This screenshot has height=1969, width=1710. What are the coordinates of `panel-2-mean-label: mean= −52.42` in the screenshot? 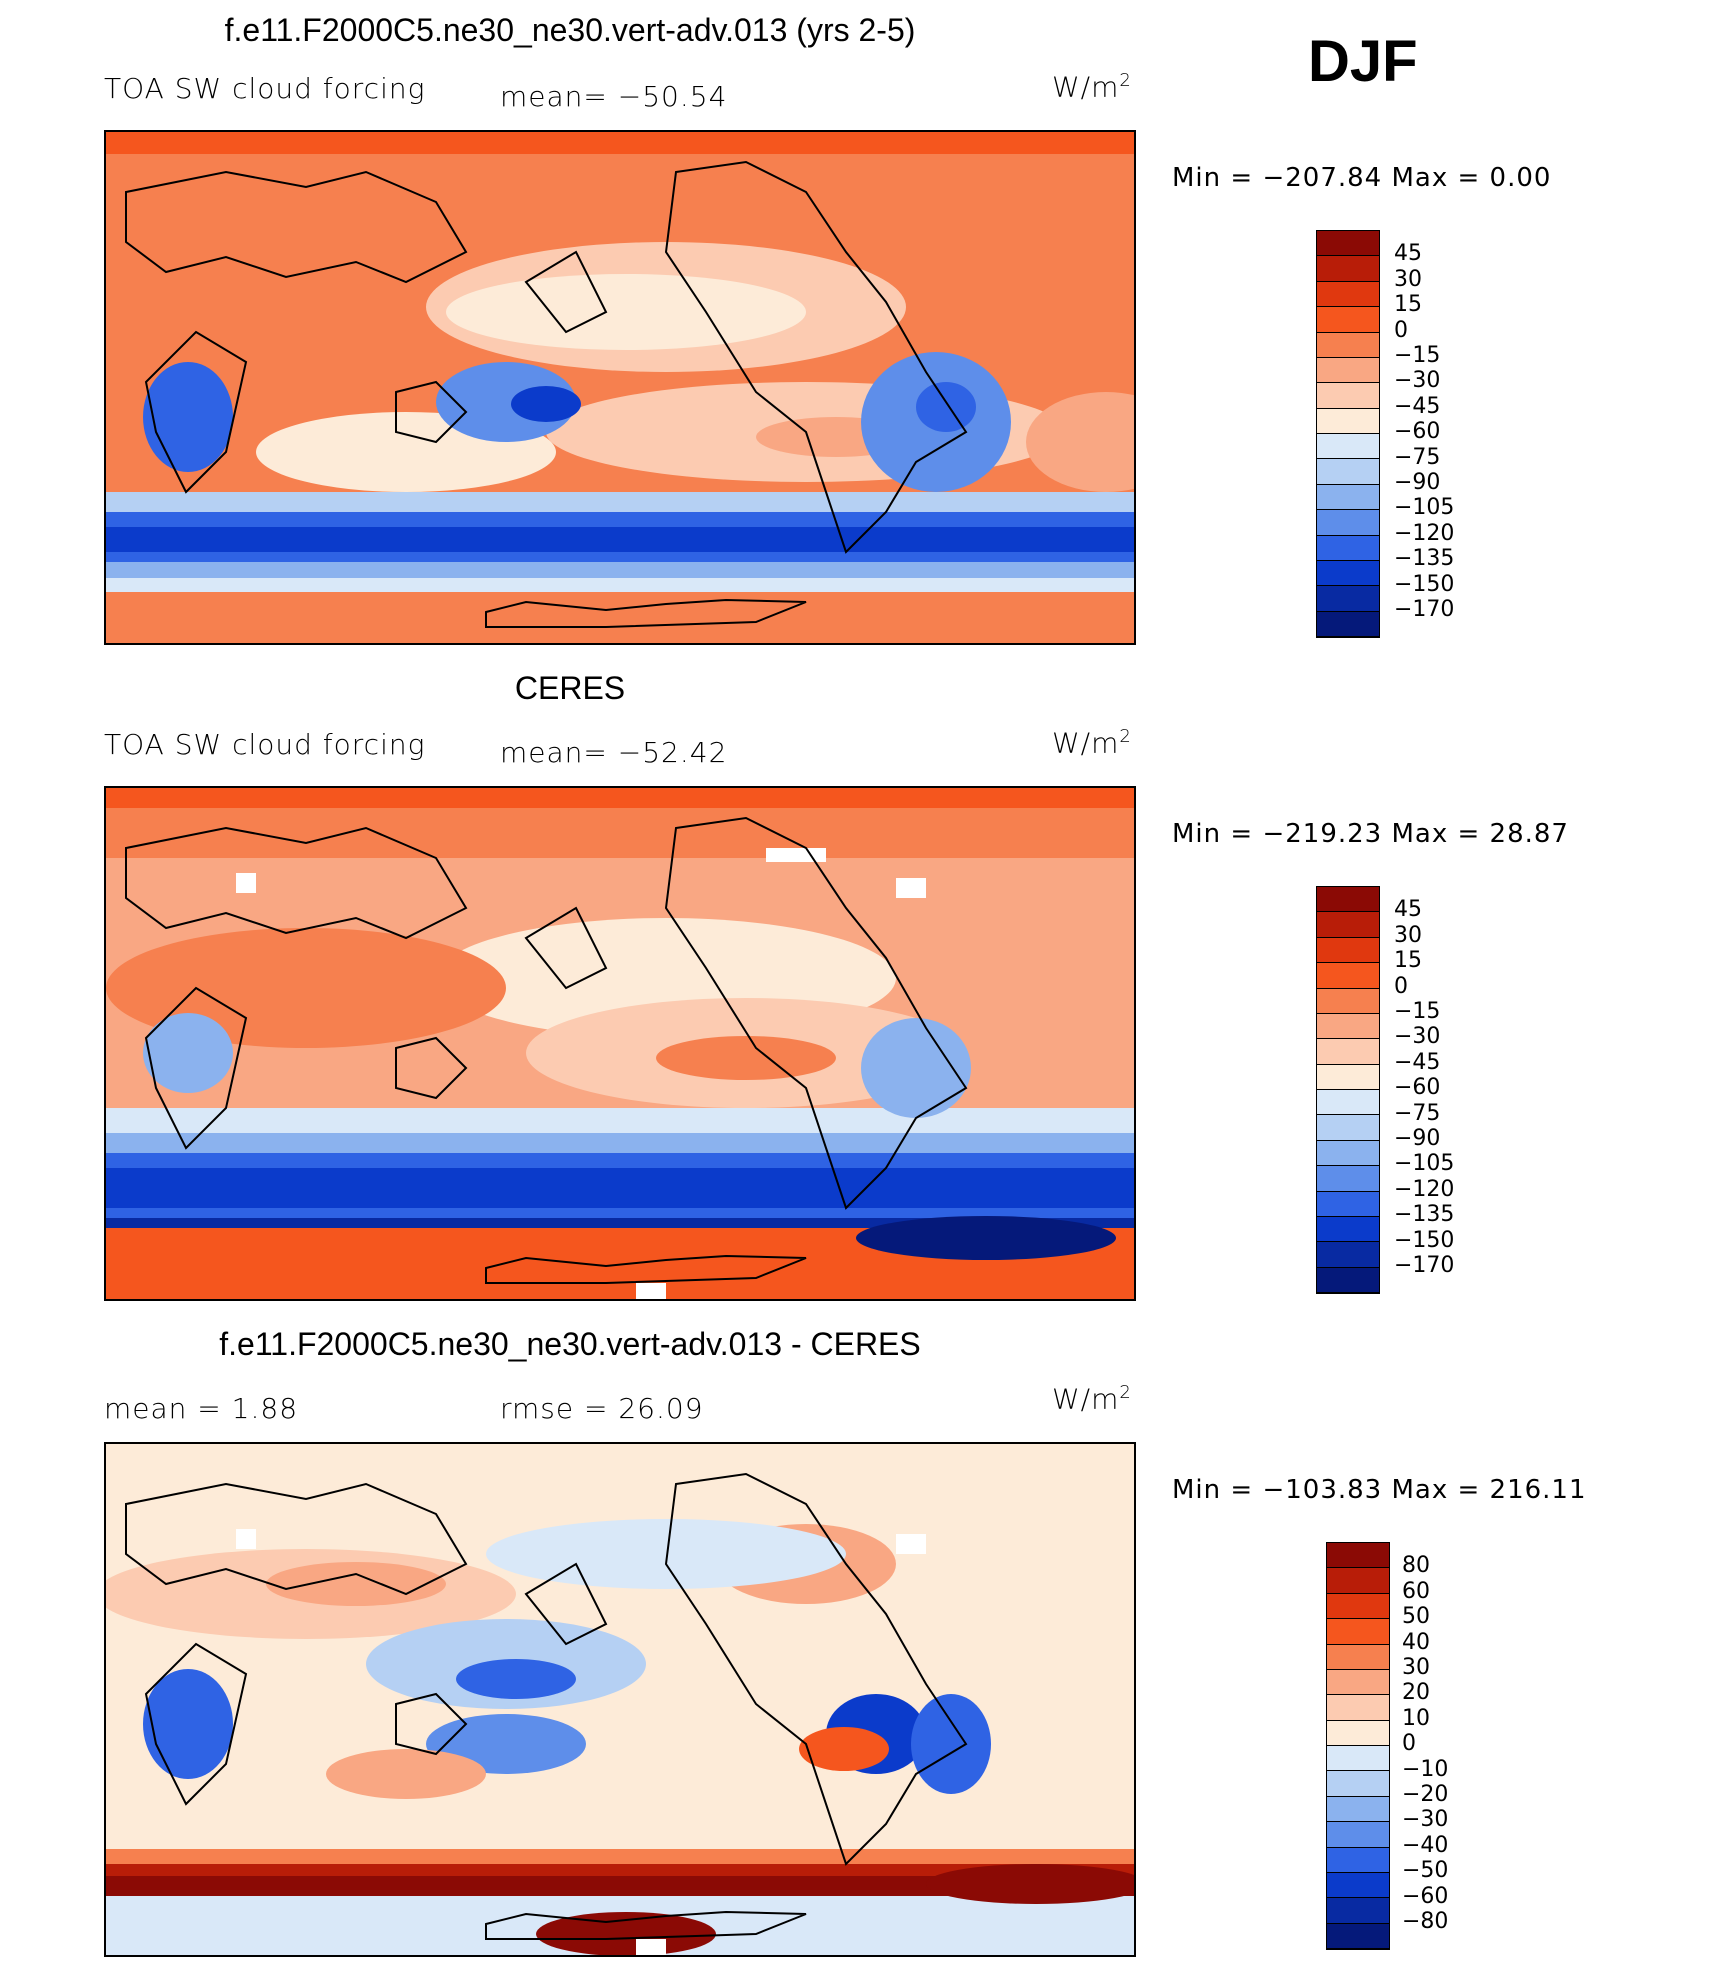 It's located at (614, 752).